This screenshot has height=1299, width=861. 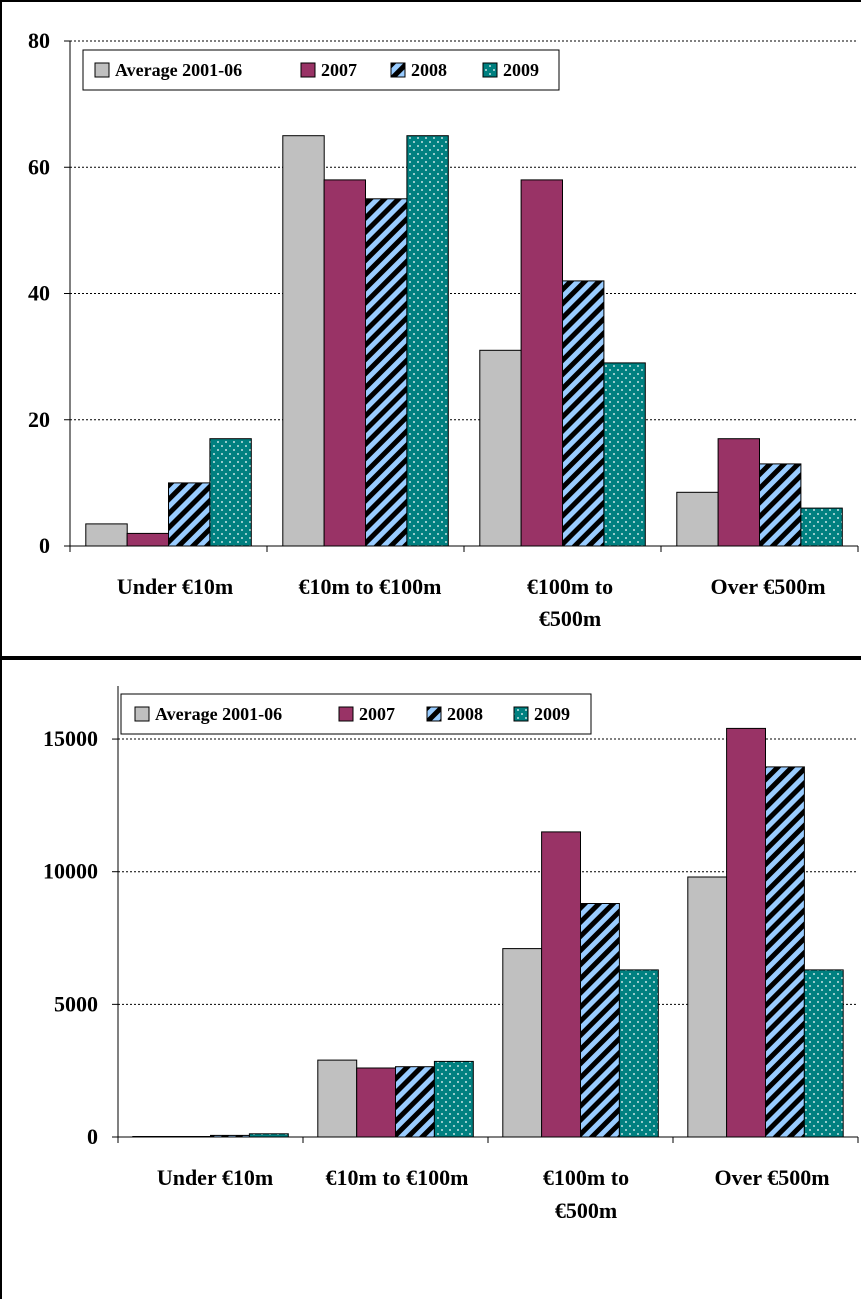 I want to click on y-tick-label: 15000, so click(x=70, y=738).